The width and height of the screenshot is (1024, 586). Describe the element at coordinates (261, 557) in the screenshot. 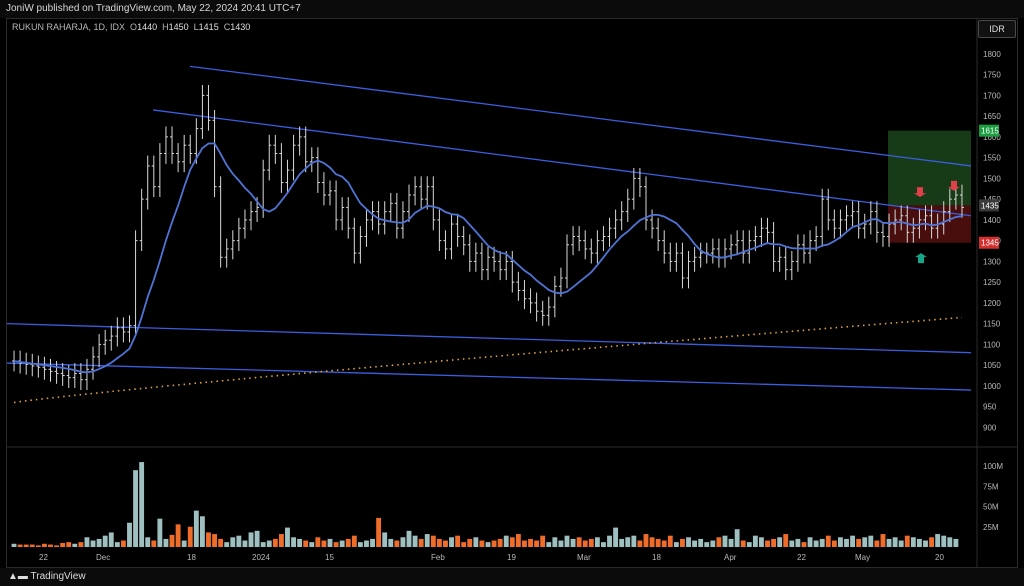

I see `time-tick-label: 2024` at that location.